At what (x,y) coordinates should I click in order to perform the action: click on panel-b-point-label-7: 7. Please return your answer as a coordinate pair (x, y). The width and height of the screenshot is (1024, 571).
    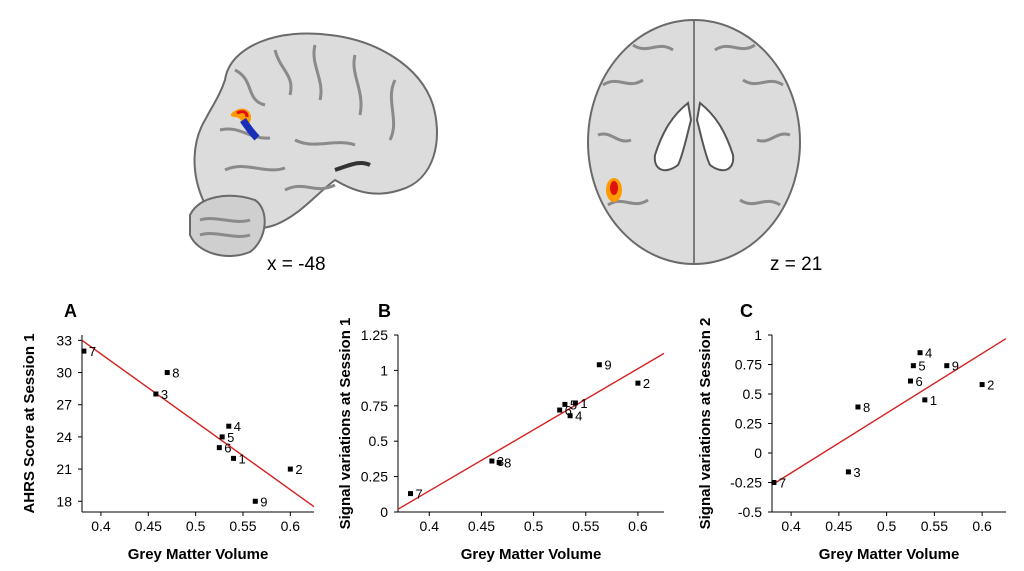
    Looking at the image, I should click on (419, 494).